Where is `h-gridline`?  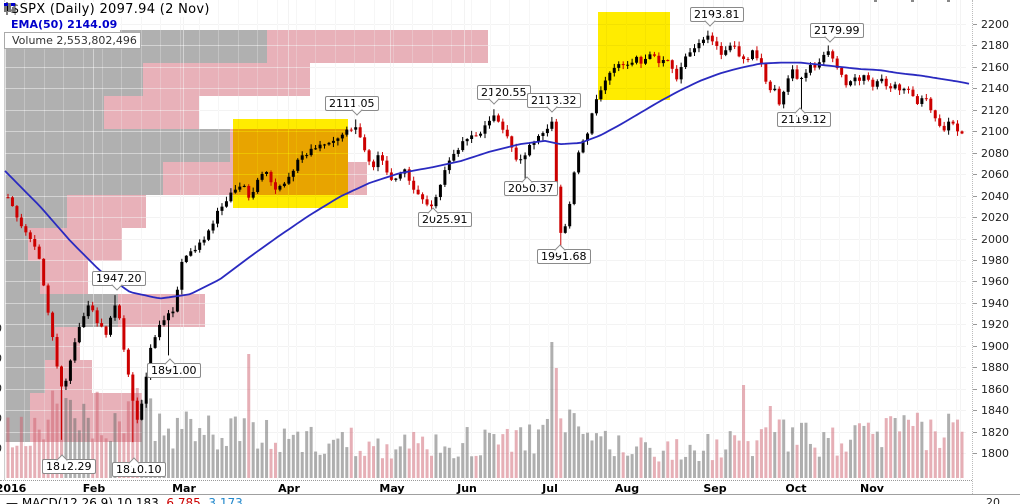
h-gridline is located at coordinates (485, 281).